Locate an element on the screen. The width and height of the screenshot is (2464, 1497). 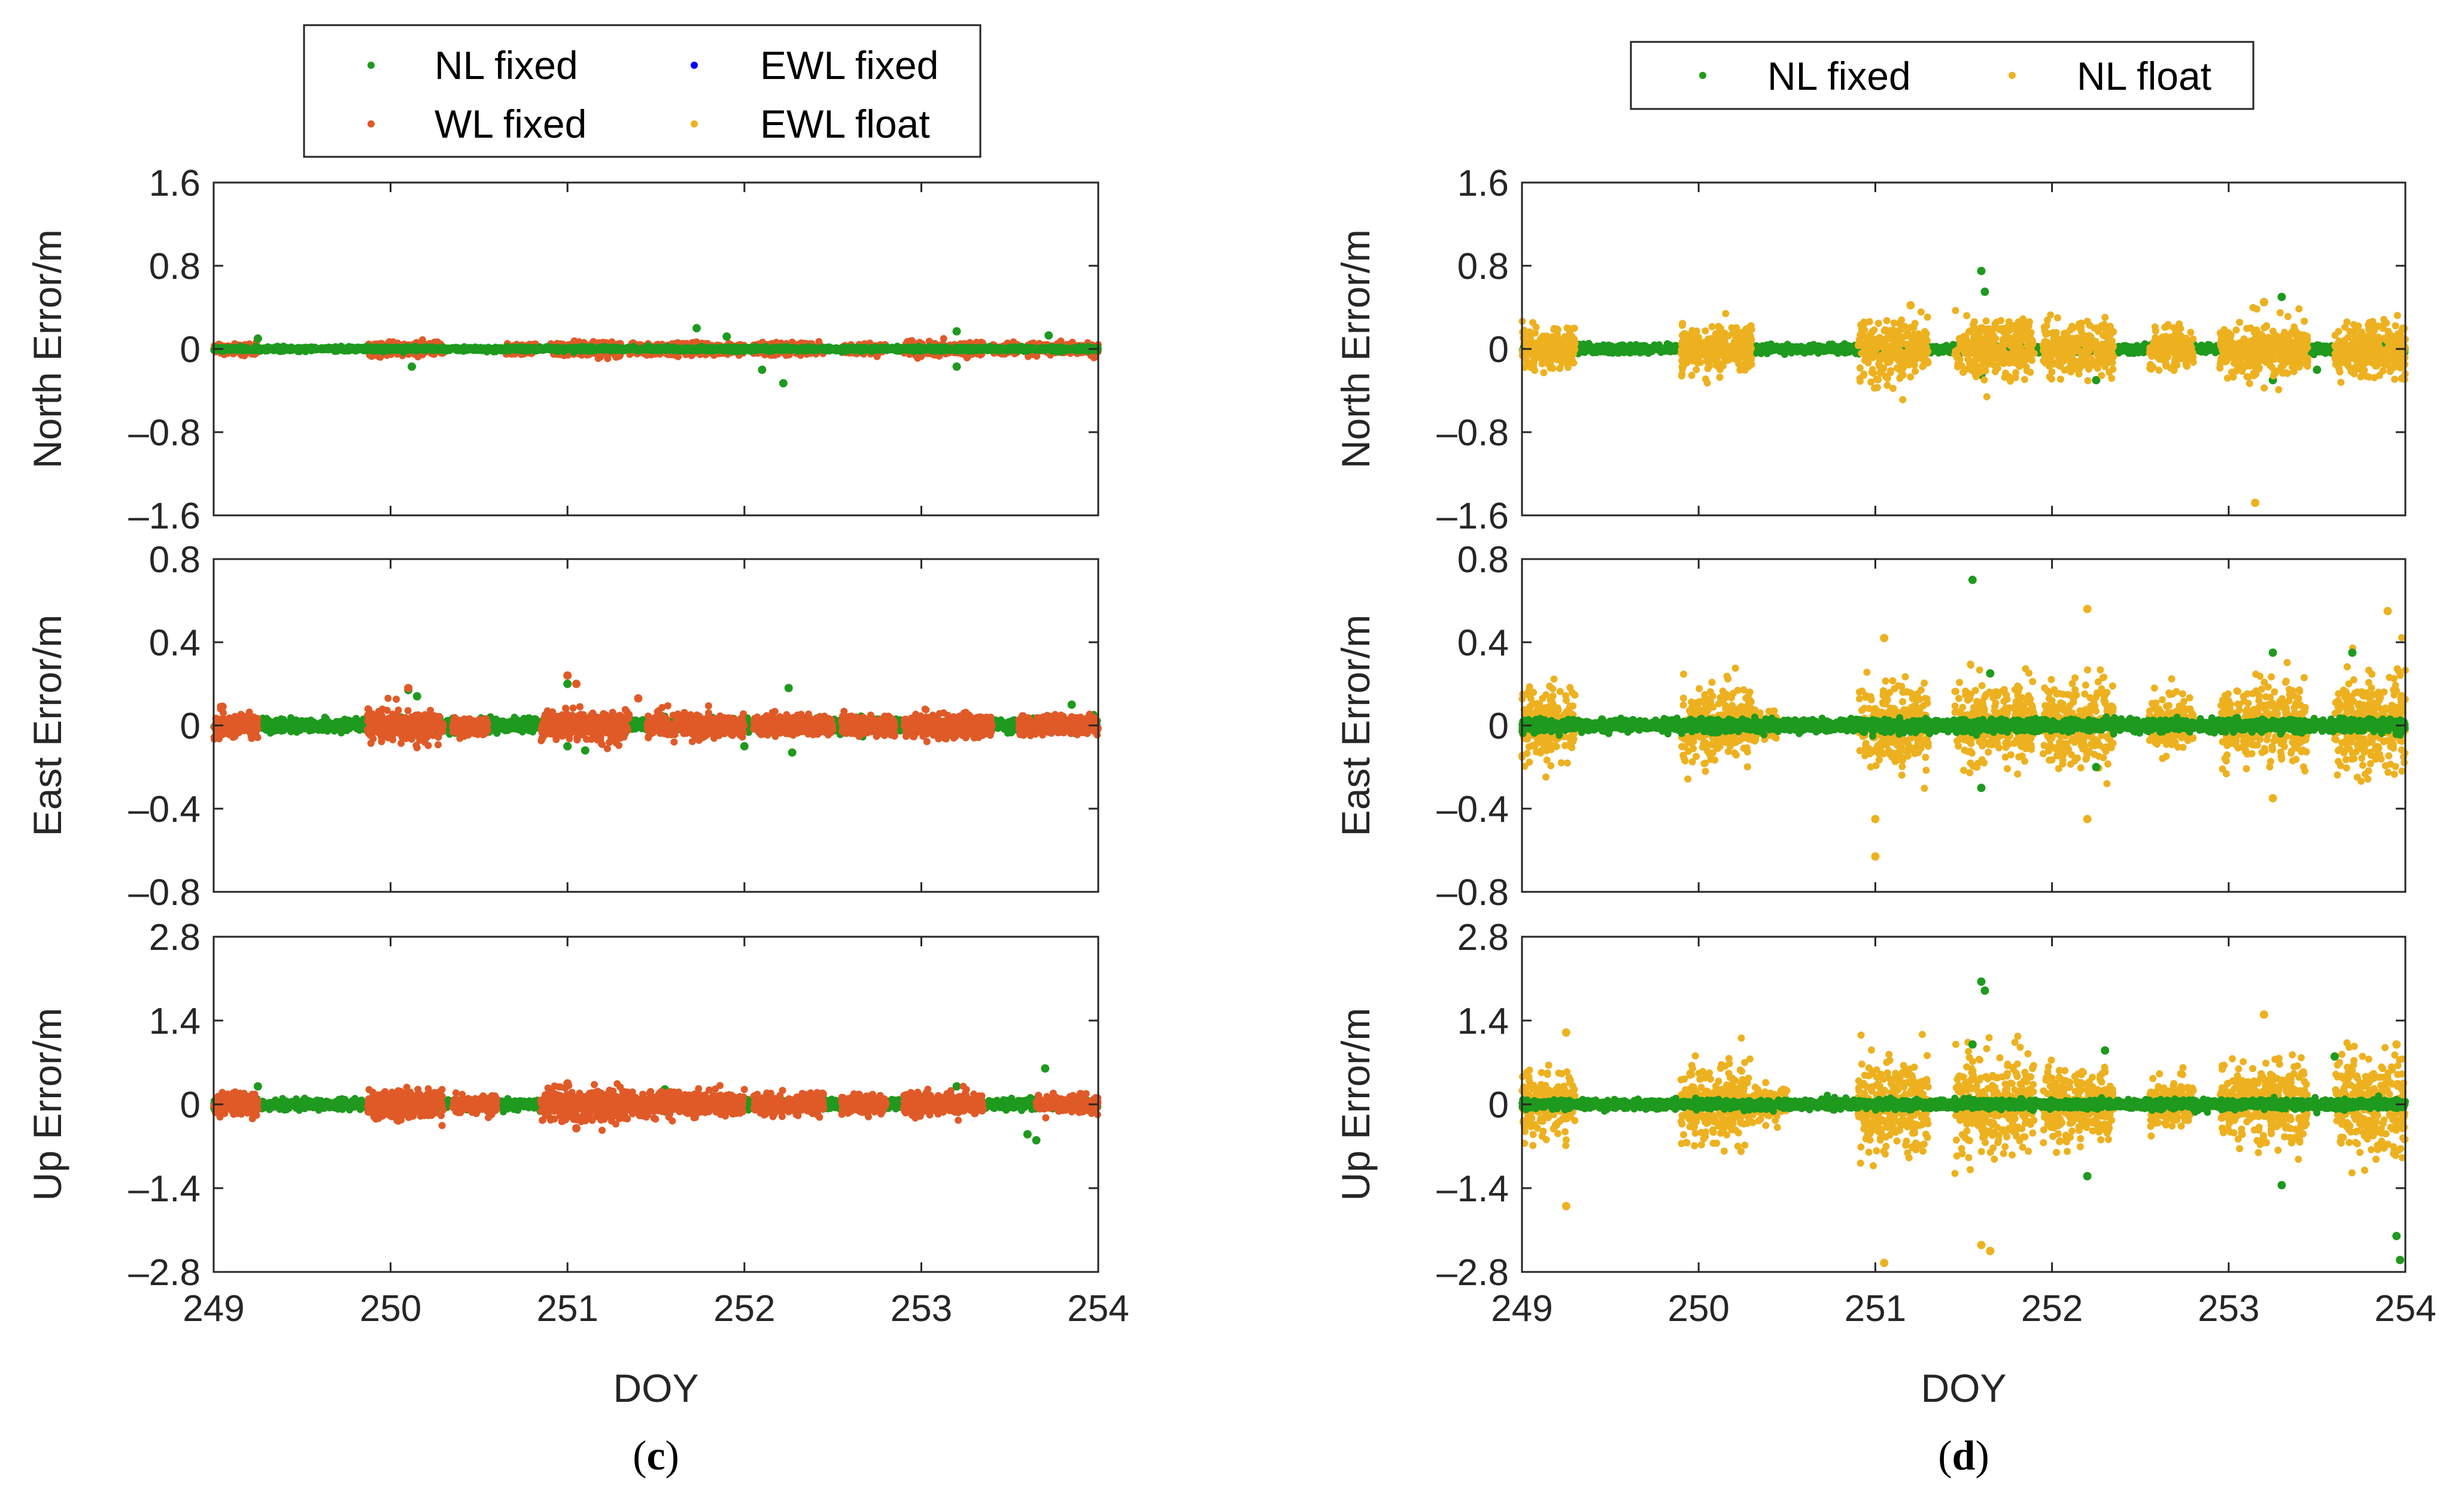
chart-c-panel-north: 1.60.80–0.8–1.6 North Error/m is located at coordinates (563, 350).